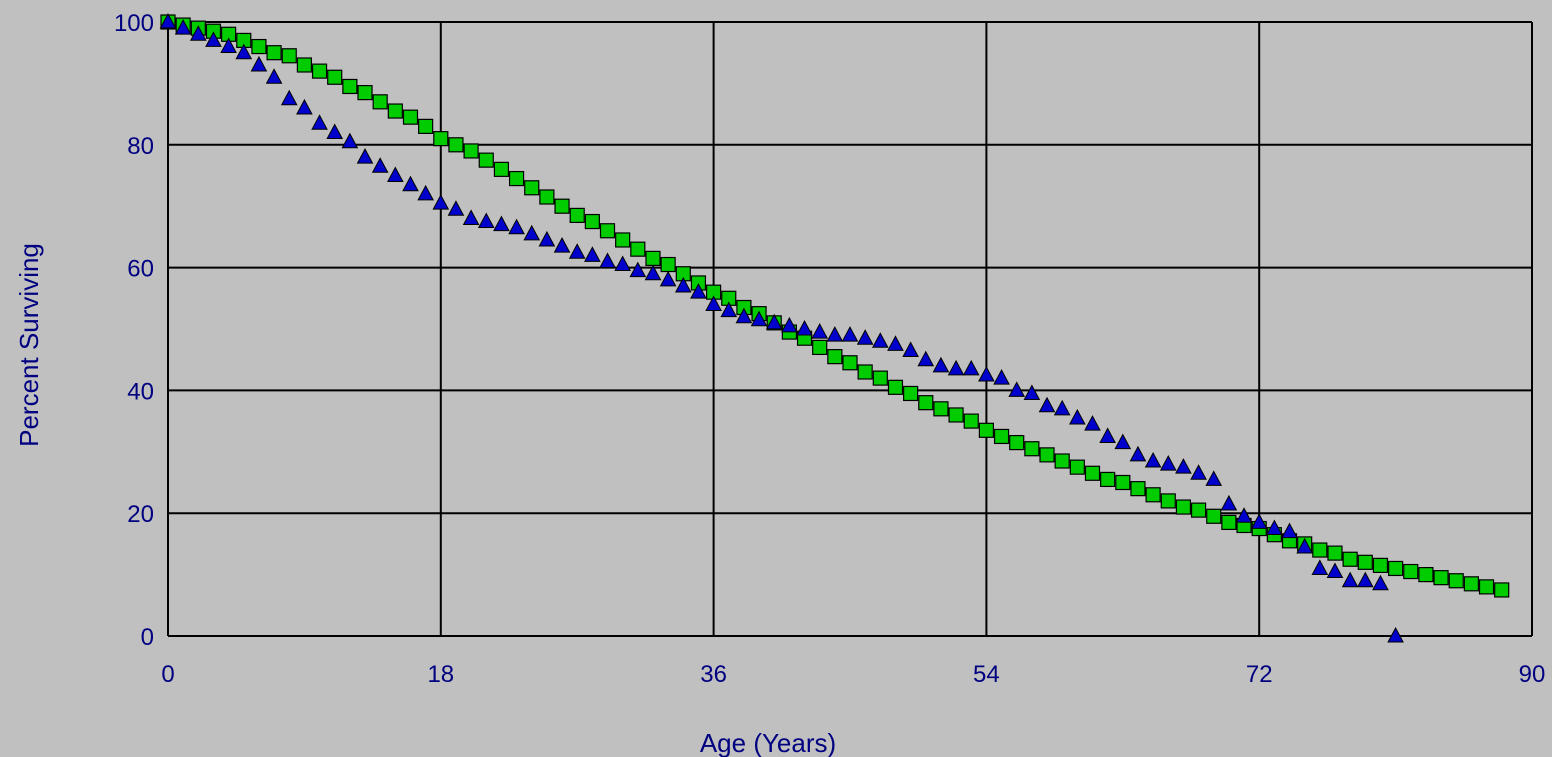  I want to click on y-tick-label: 80, so click(140, 146).